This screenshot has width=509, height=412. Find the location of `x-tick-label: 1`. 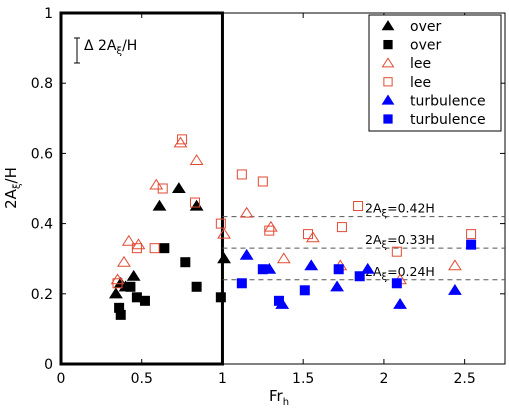

x-tick-label: 1 is located at coordinates (222, 379).